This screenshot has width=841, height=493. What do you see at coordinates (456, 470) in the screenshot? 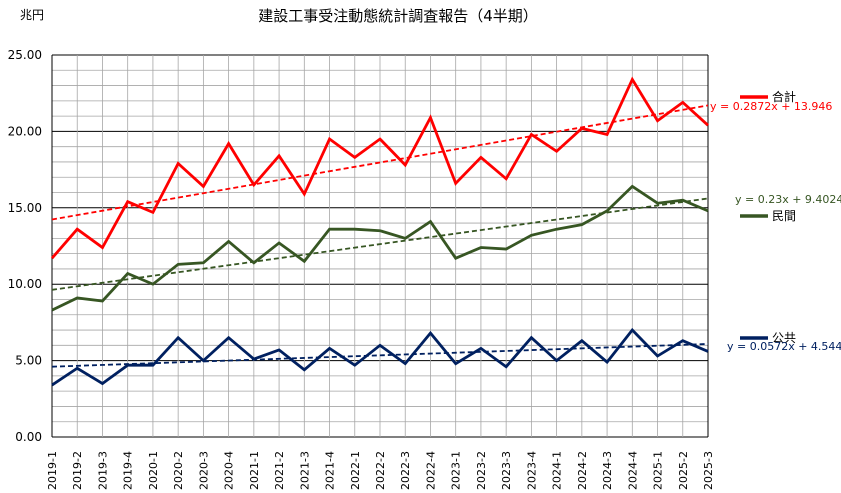
I see `x-tick-label: 2023-1` at bounding box center [456, 470].